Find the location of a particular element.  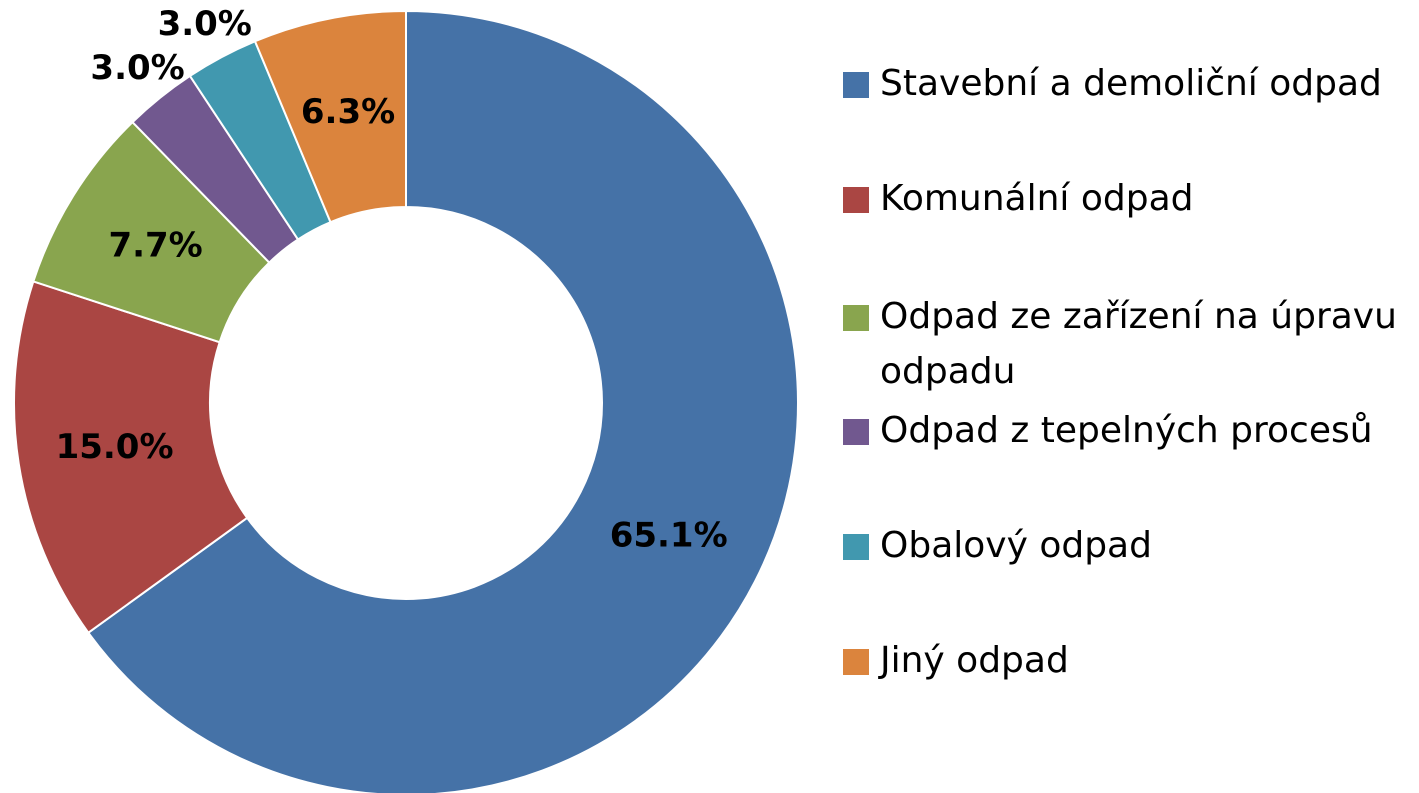

data-label: 15.0% is located at coordinates (115, 447).